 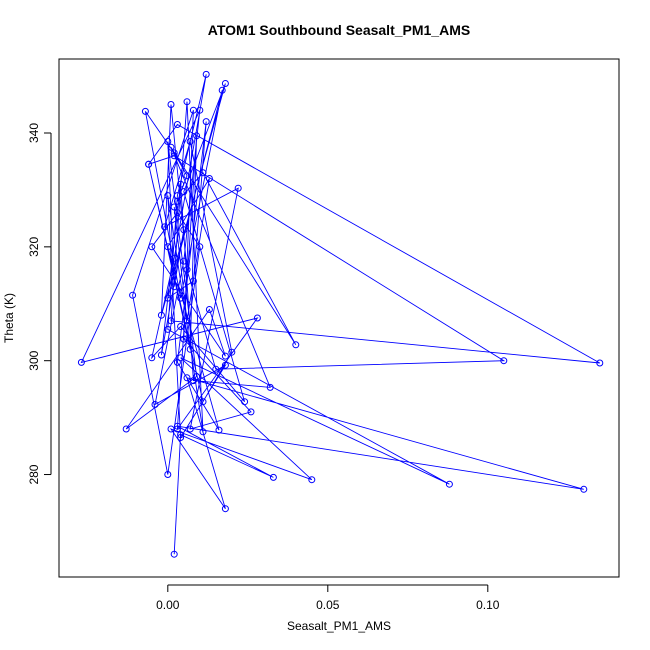 What do you see at coordinates (339, 626) in the screenshot?
I see `x-axis-label: Seasalt_PM1_AMS` at bounding box center [339, 626].